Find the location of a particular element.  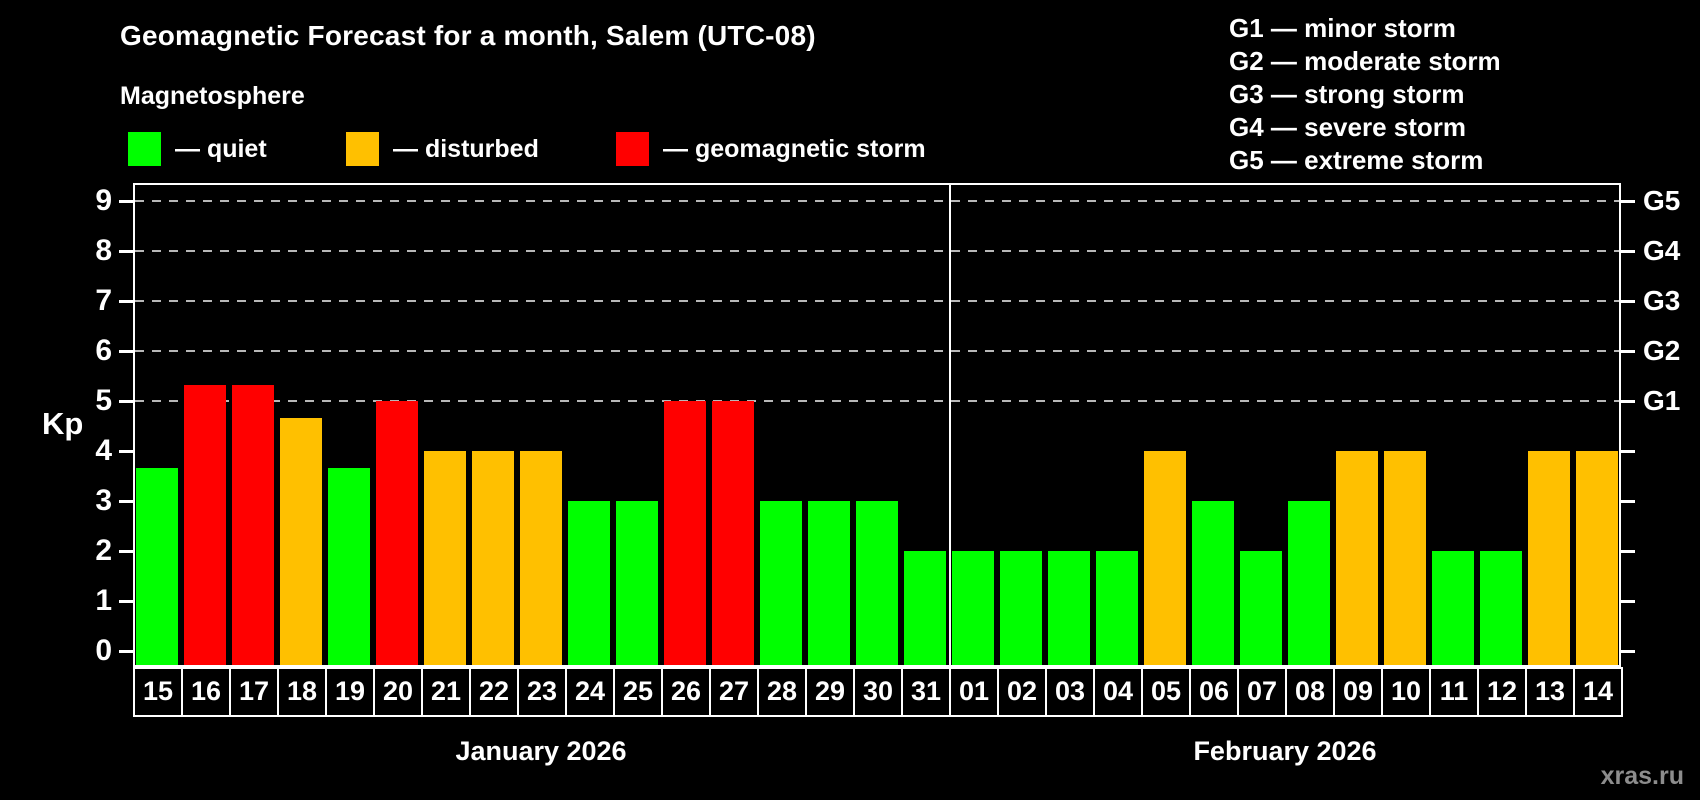

g-scale-legend-line-1: G1 — minor storm is located at coordinates (1342, 28).